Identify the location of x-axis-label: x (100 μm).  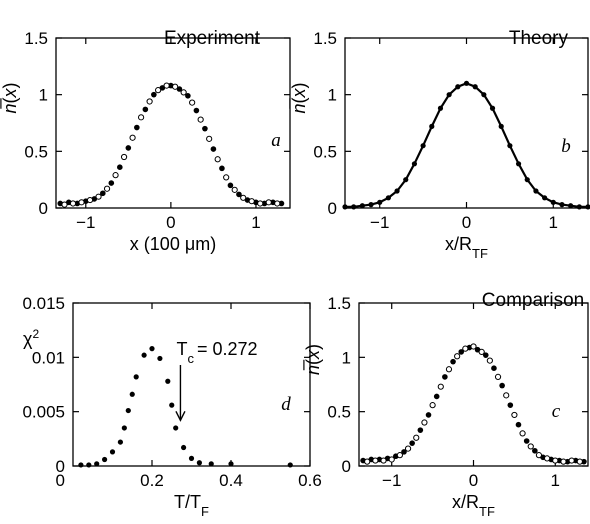
(173, 244).